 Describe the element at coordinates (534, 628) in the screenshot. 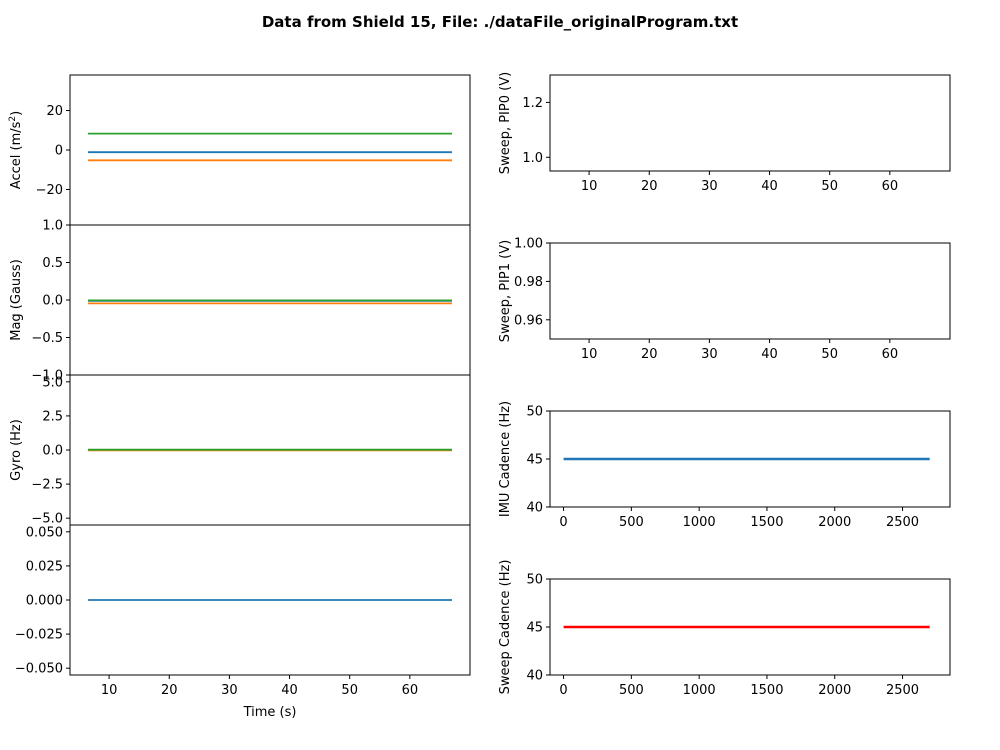

I see `ytick-label-sweep-1: 45` at that location.